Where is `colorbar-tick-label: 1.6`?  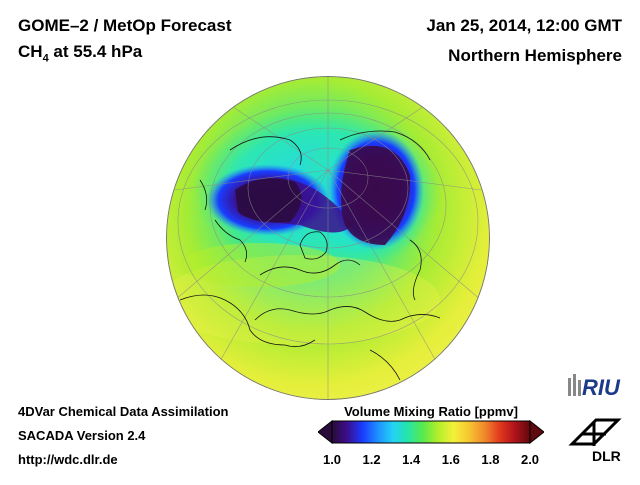 colorbar-tick-label: 1.6 is located at coordinates (450, 459).